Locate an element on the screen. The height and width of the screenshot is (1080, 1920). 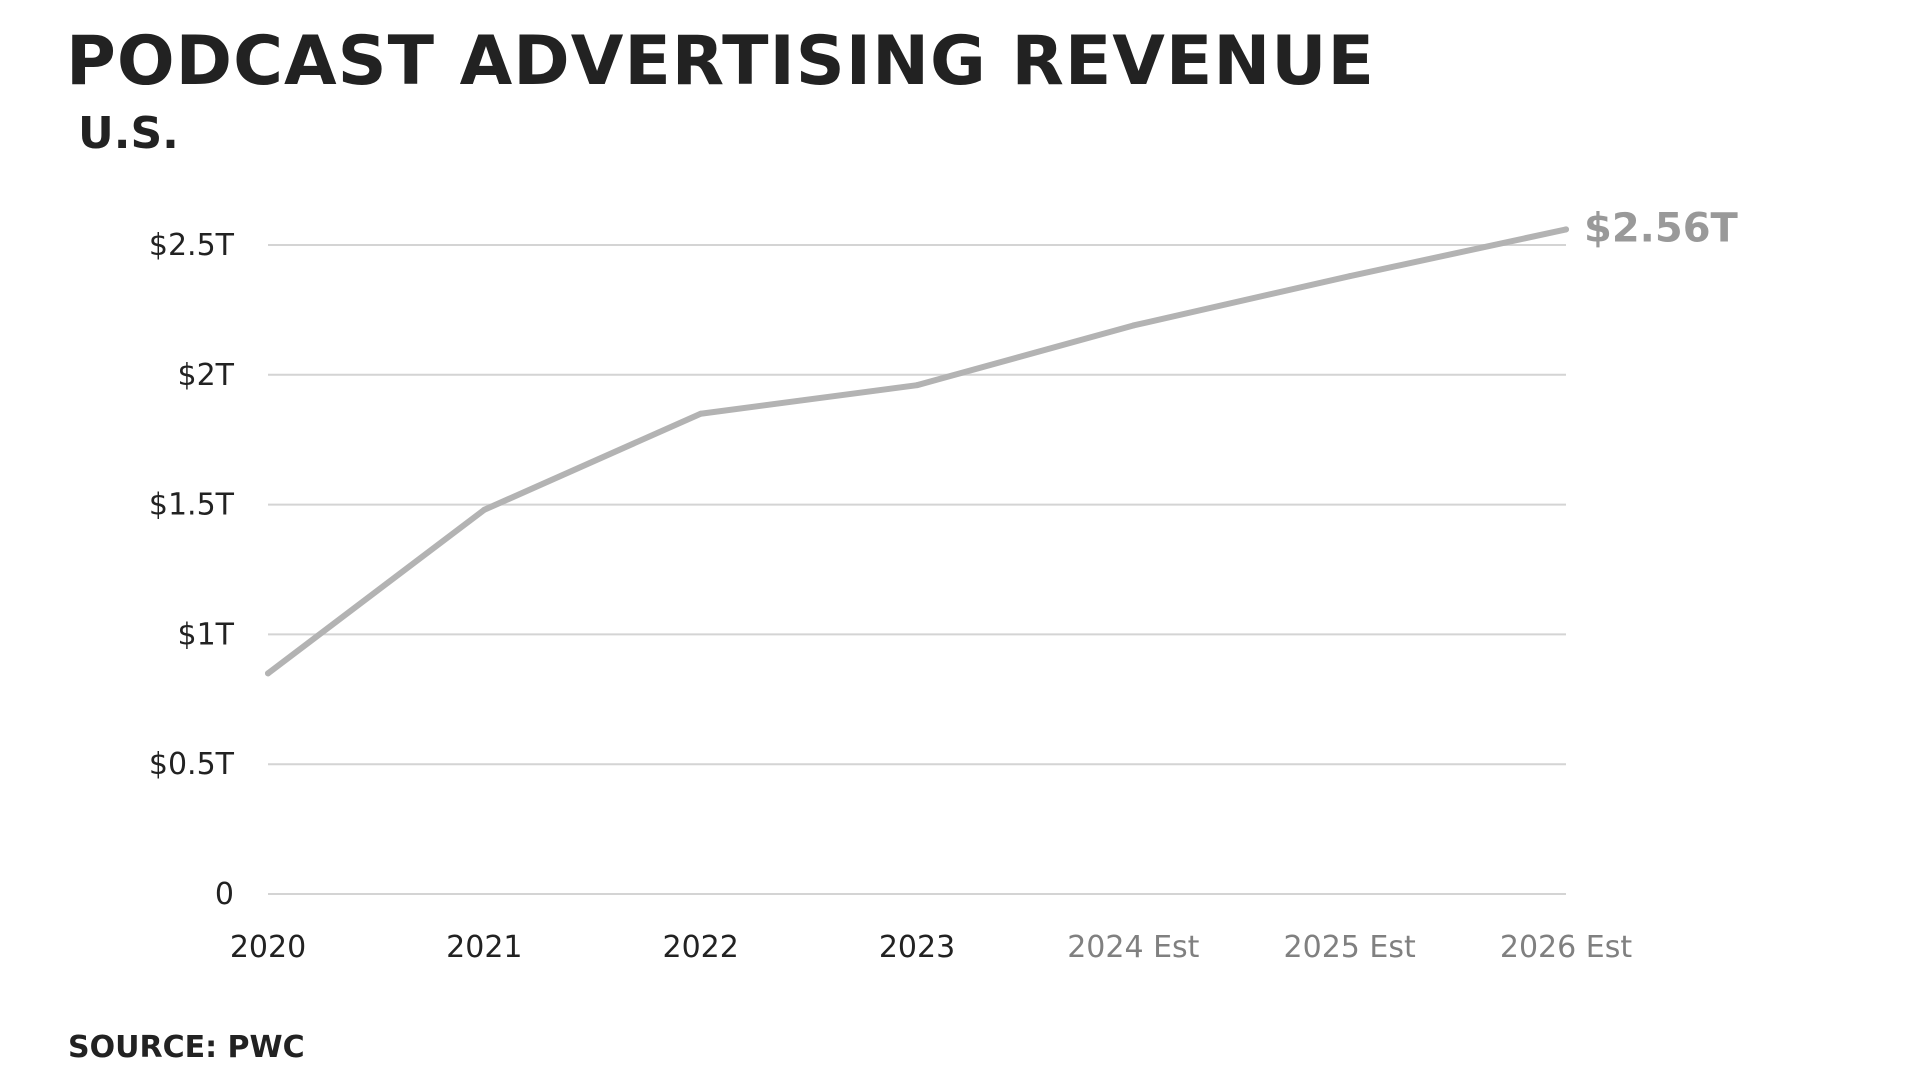
y-tick-label: $1.5T is located at coordinates (192, 505).